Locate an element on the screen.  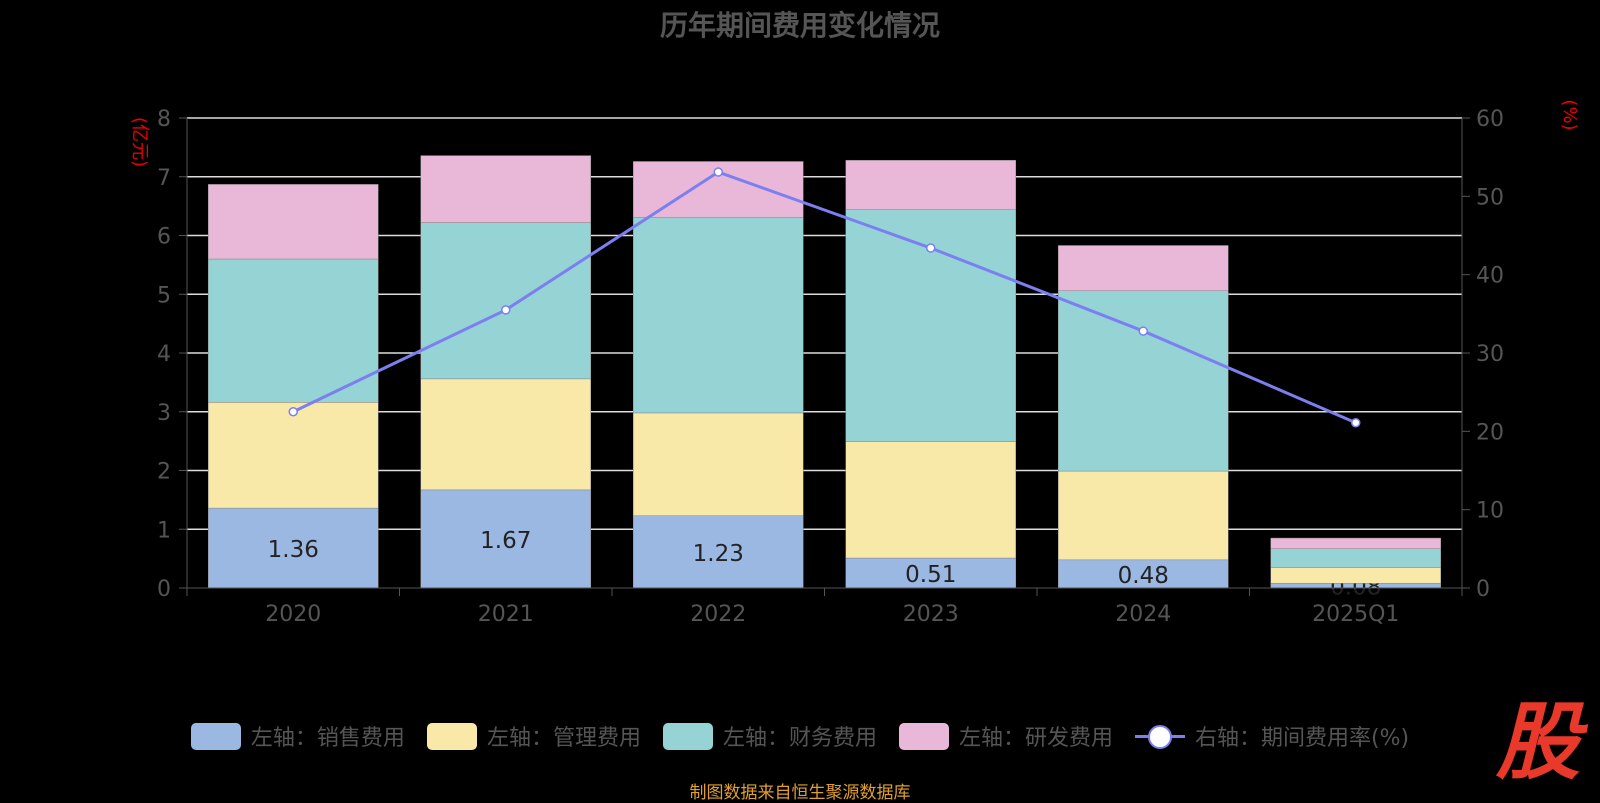
bar-data-label: 1.67 is located at coordinates (505, 541).